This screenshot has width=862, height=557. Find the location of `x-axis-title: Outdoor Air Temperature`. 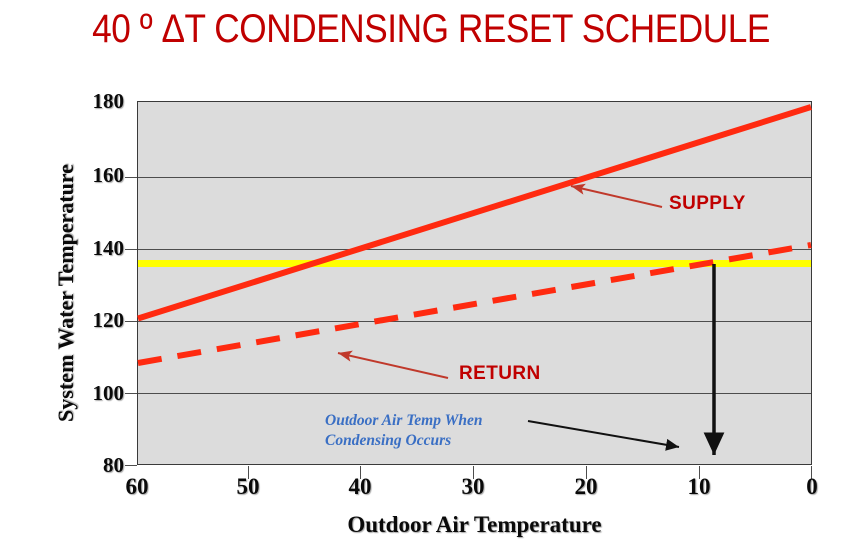

x-axis-title: Outdoor Air Temperature is located at coordinates (474, 524).